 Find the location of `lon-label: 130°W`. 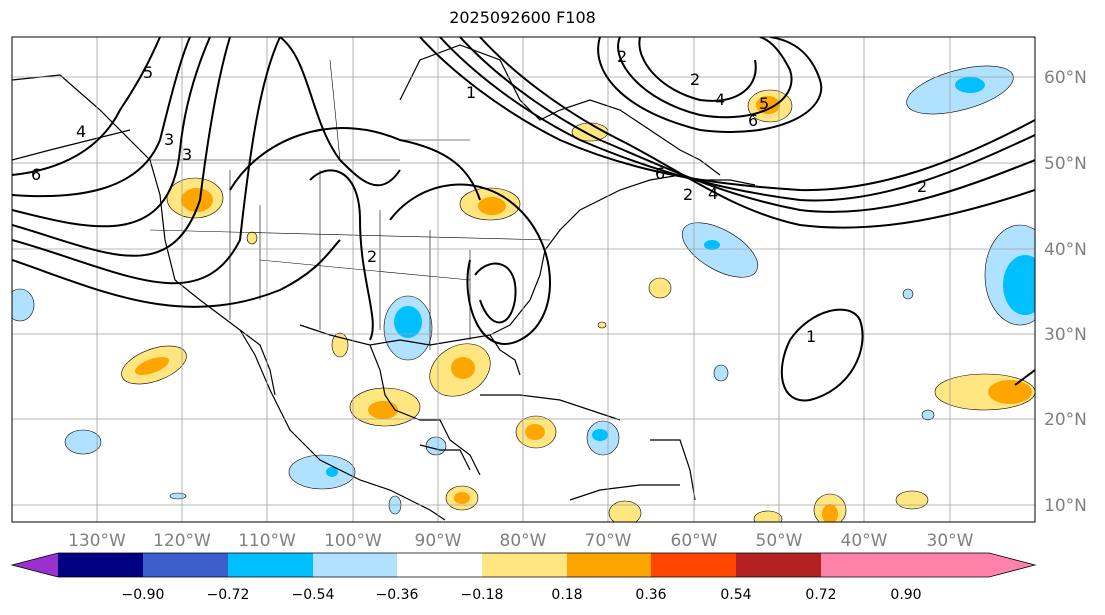

lon-label: 130°W is located at coordinates (97, 541).